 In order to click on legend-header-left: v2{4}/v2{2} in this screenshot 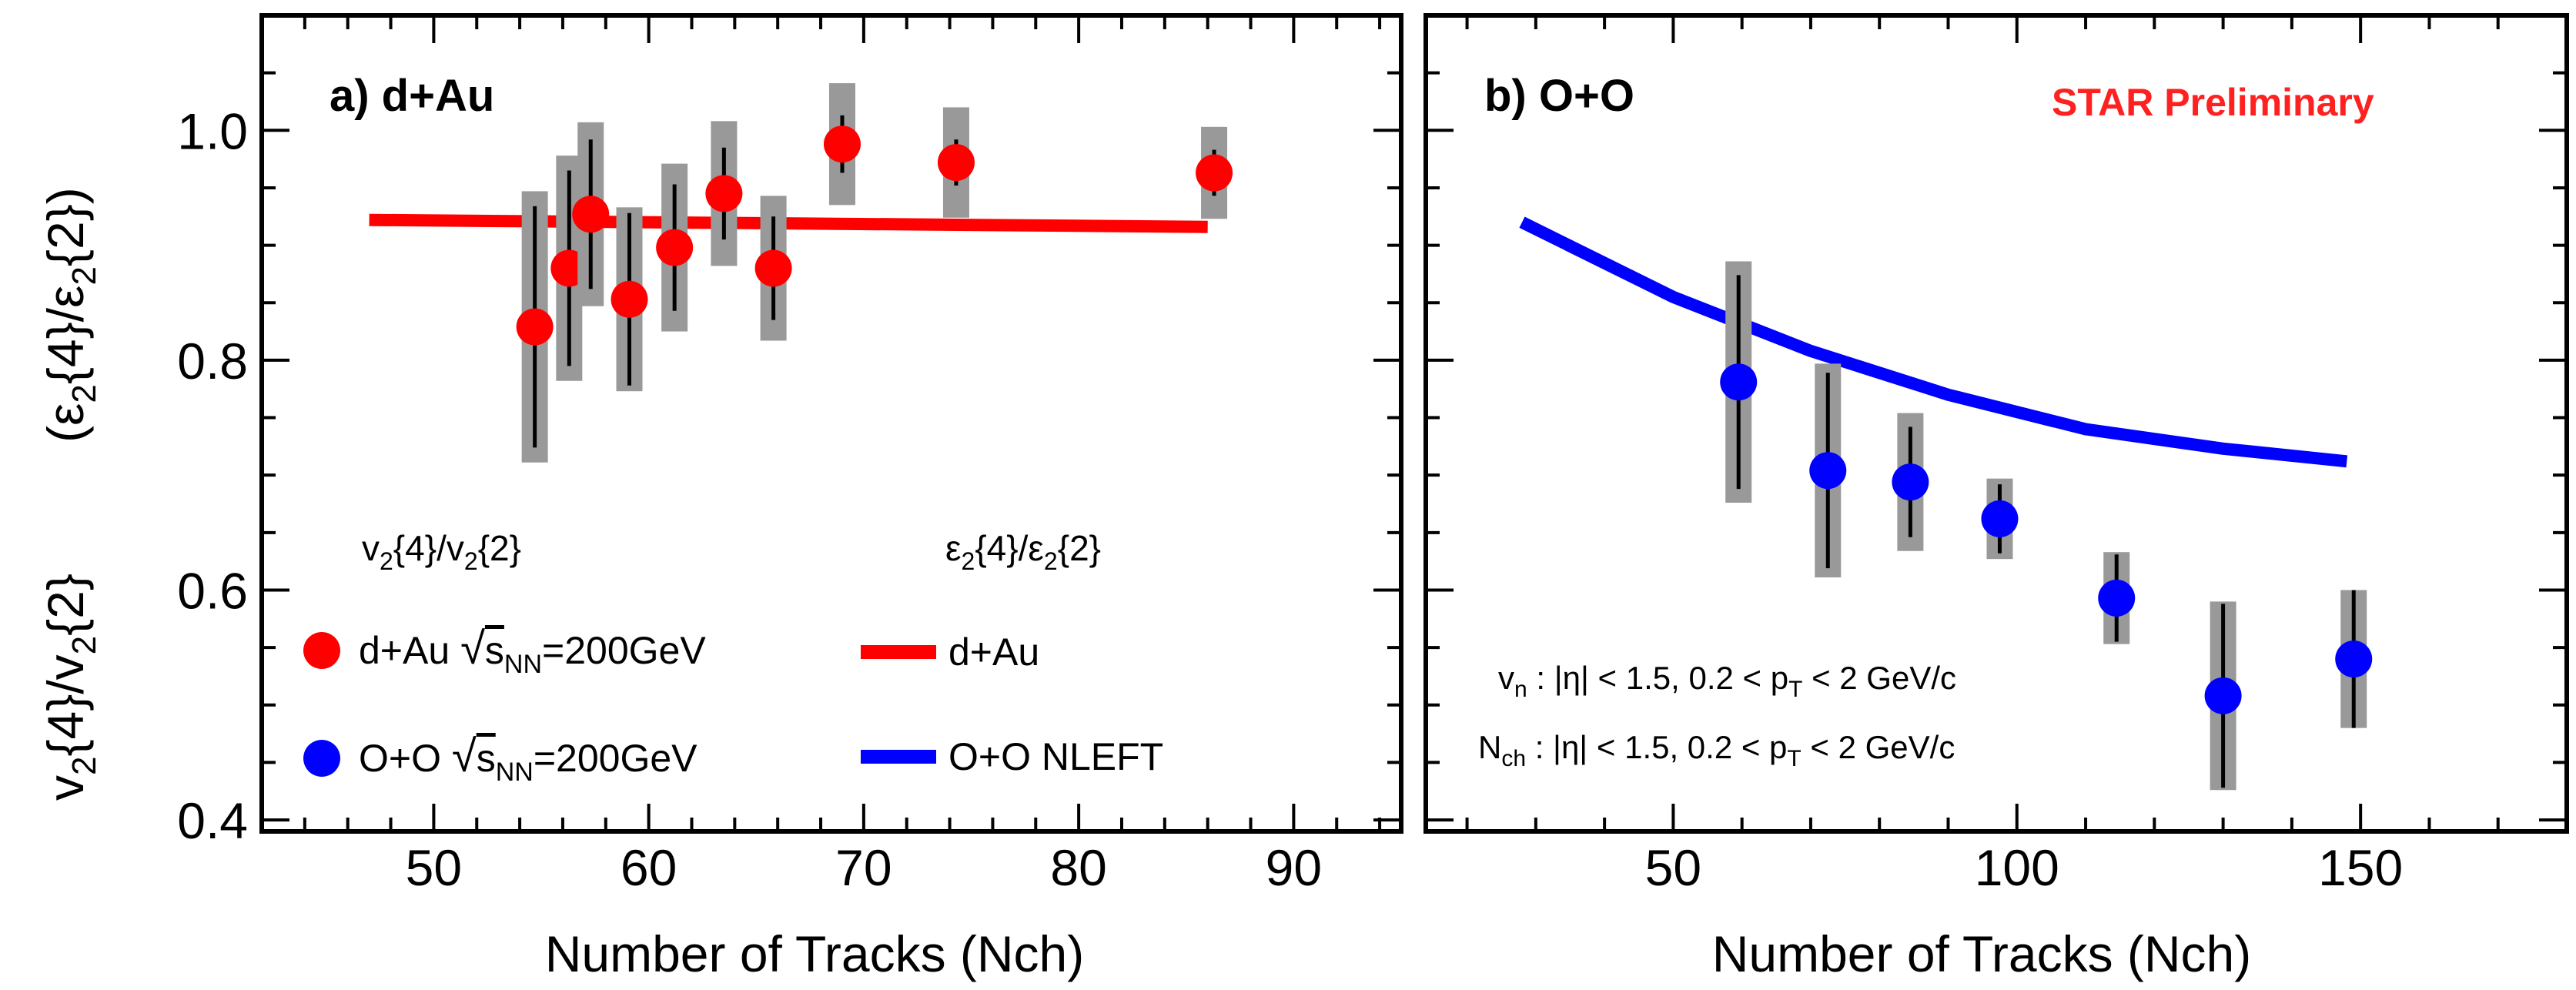, I will do `click(442, 551)`.